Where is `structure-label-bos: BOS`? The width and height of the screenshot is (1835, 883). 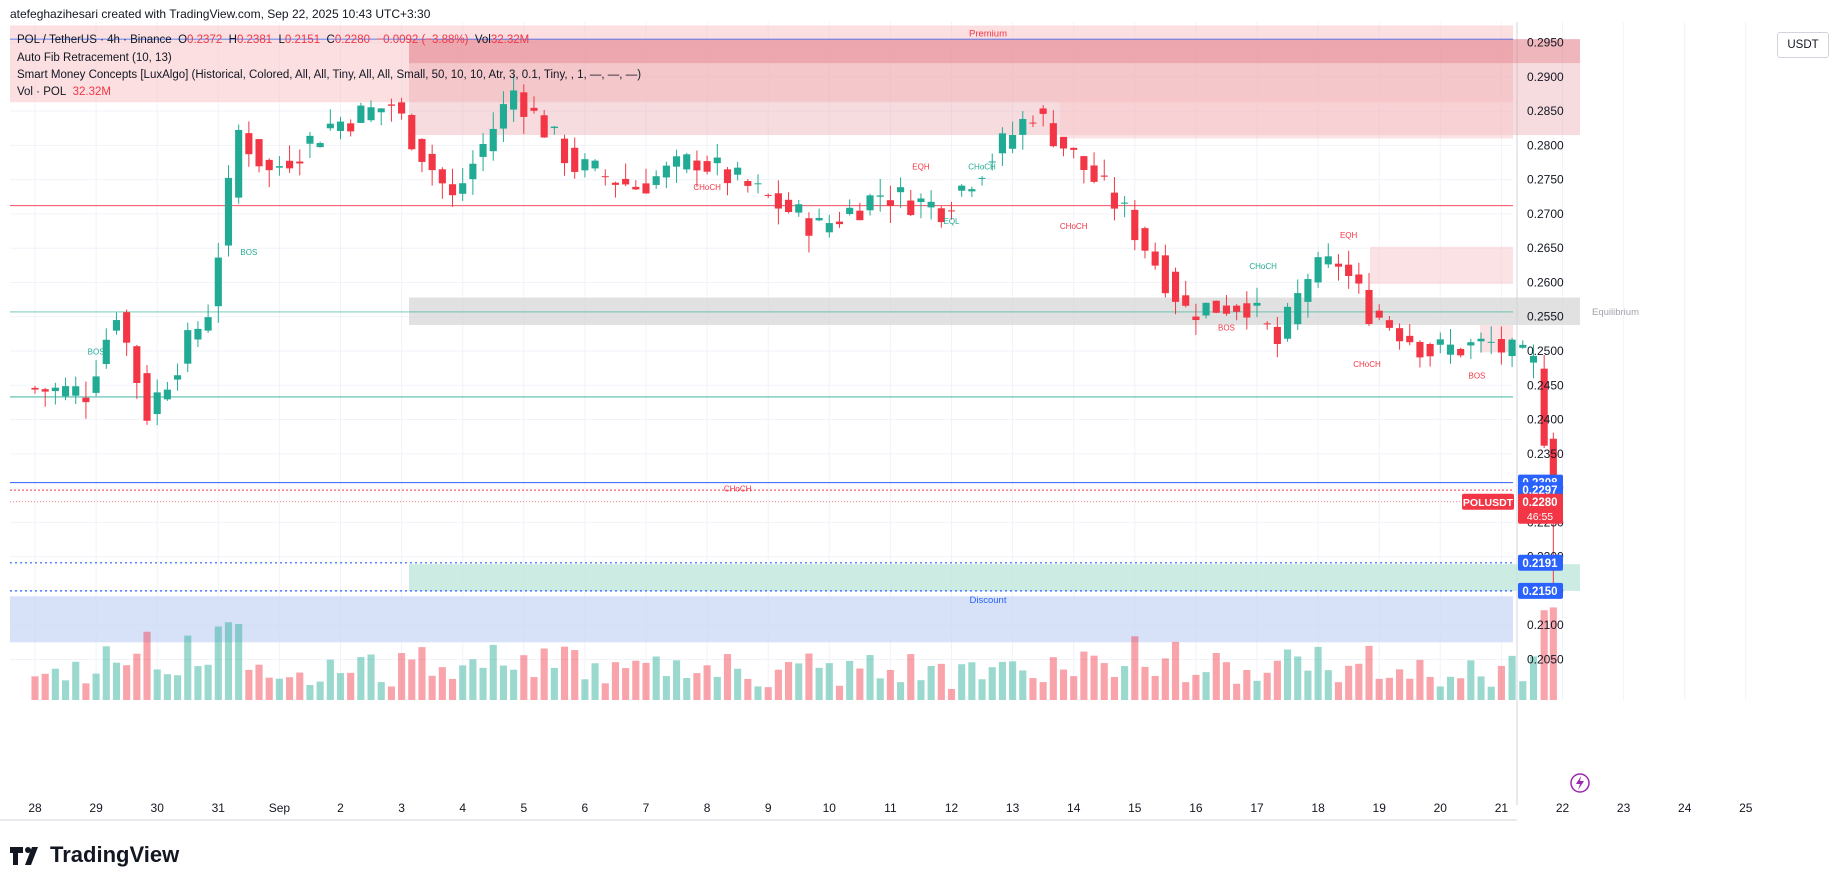 structure-label-bos: BOS is located at coordinates (248, 252).